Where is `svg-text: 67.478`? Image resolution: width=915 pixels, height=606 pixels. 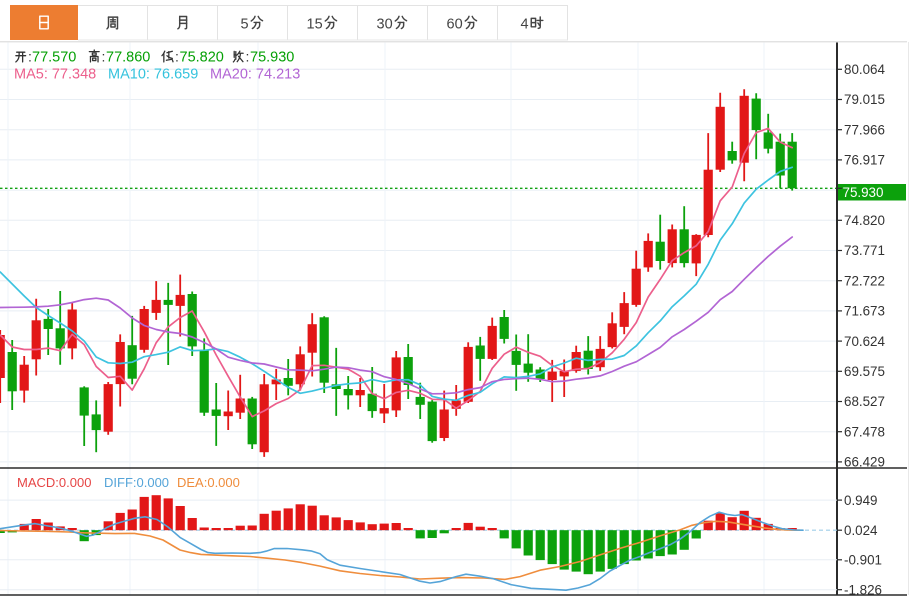 svg-text: 67.478 is located at coordinates (864, 431).